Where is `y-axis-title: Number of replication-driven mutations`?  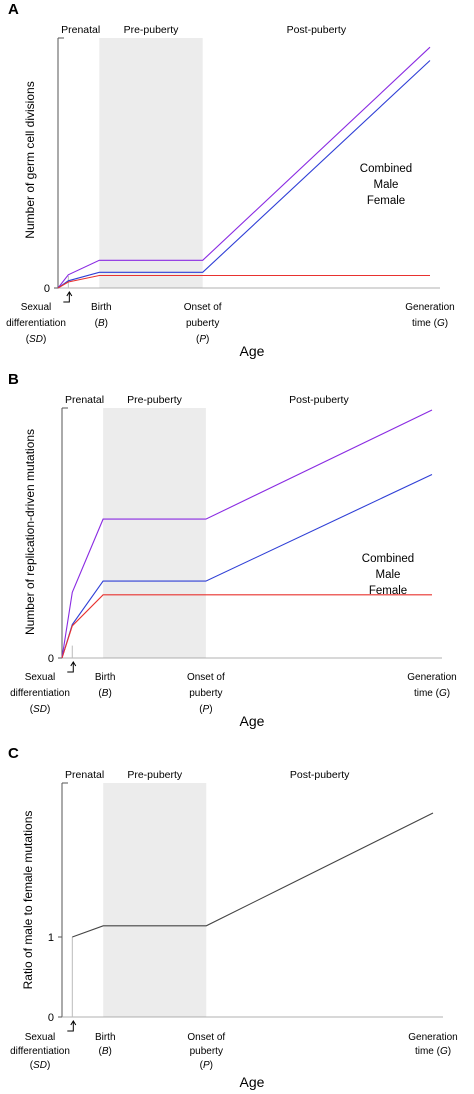
y-axis-title: Number of replication-driven mutations is located at coordinates (30, 532).